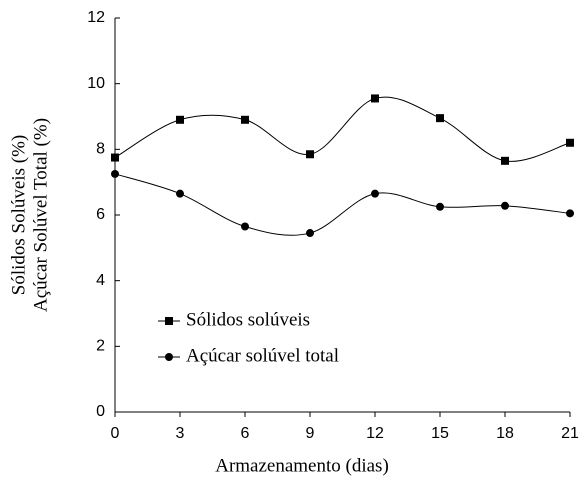 This screenshot has width=581, height=484. Describe the element at coordinates (262, 355) in the screenshot. I see `legend-label: Açúcar solúvel total` at that location.